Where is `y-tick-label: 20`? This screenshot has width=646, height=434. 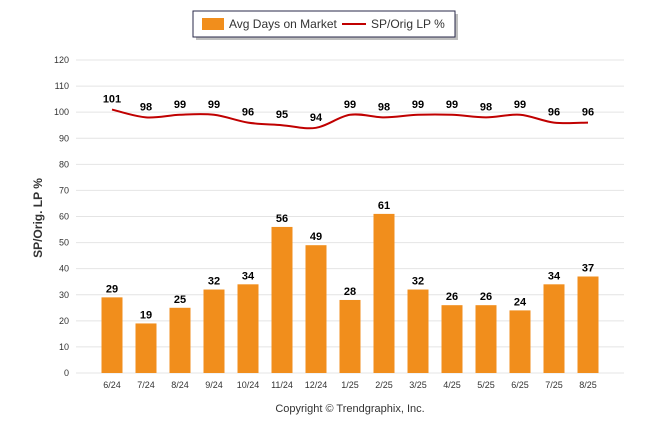 y-tick-label: 20 is located at coordinates (64, 321).